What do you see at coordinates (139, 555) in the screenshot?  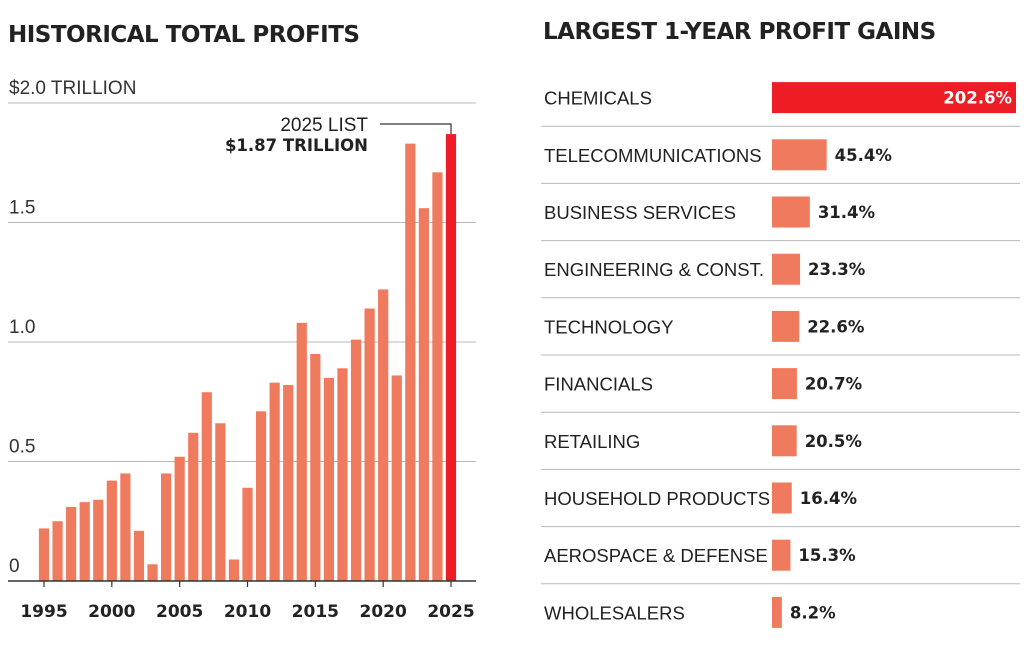 I see `bar-2002` at bounding box center [139, 555].